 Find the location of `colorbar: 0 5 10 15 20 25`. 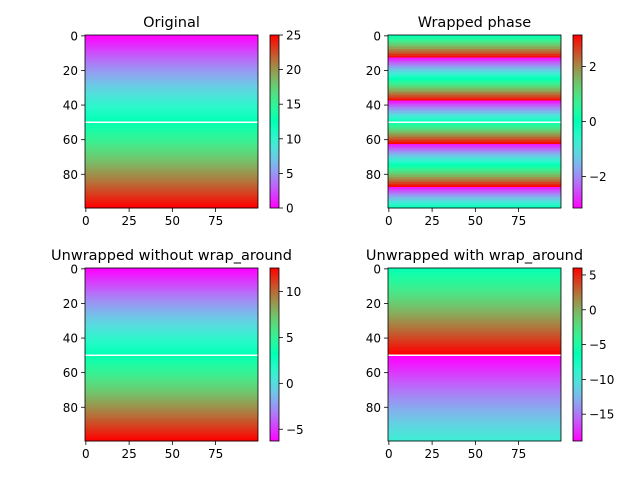

colorbar: 0 5 10 15 20 25 is located at coordinates (285, 122).